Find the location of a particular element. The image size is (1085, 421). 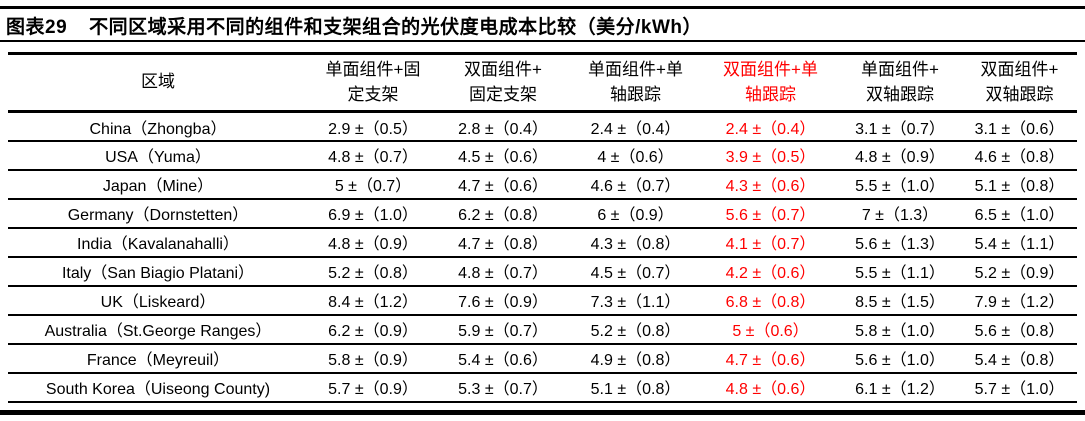

value-cell: 5.7 ±（1.0） is located at coordinates (1019, 390).